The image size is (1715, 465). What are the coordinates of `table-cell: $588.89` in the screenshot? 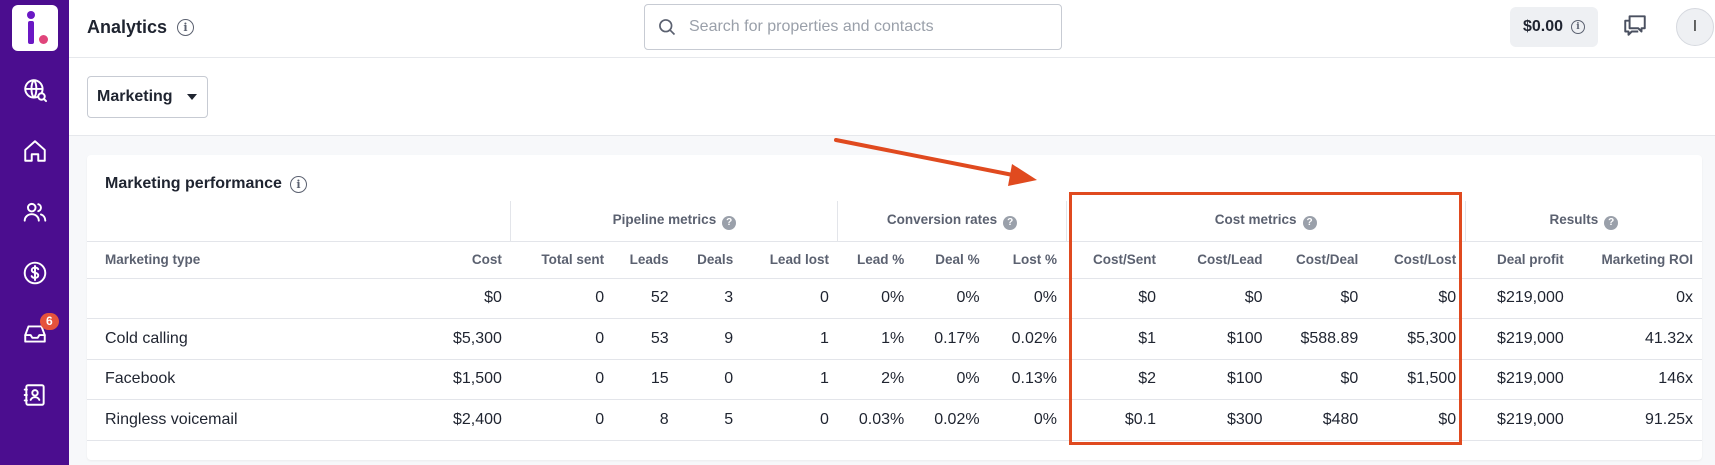 It's located at (1319, 339).